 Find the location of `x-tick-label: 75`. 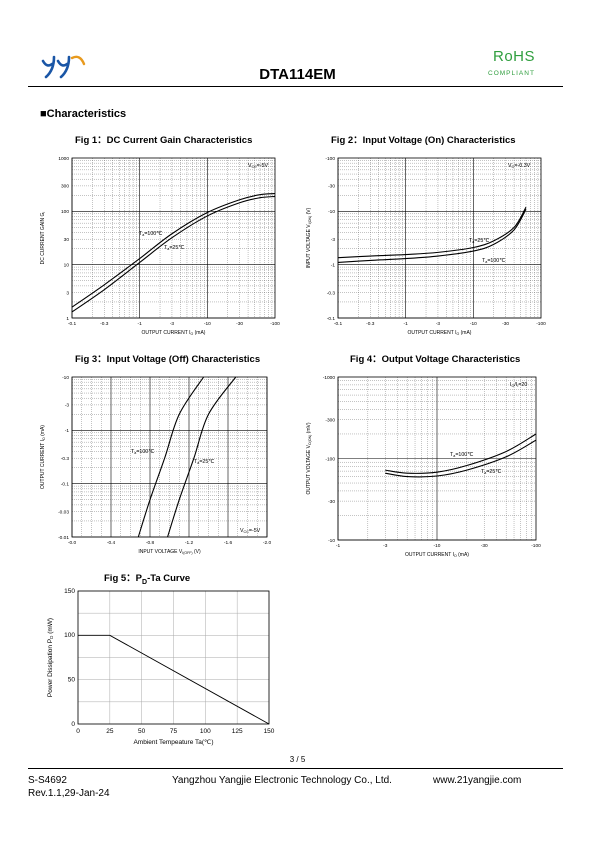

x-tick-label: 75 is located at coordinates (174, 731).